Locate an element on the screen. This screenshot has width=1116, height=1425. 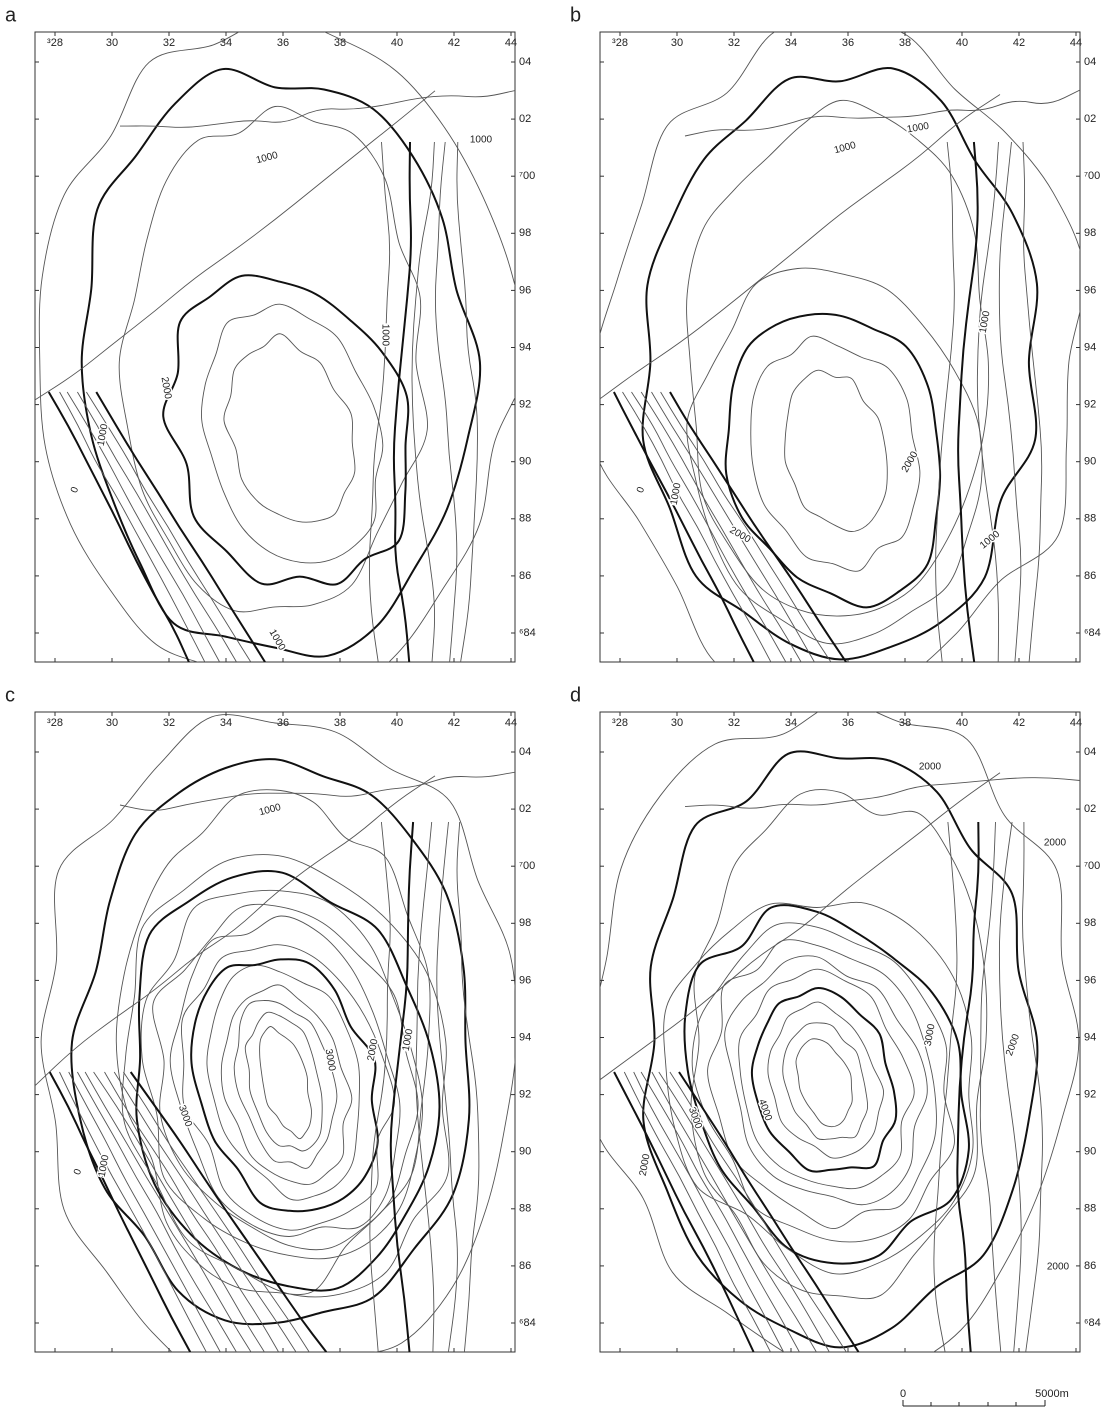
x-tick-label: 34 is located at coordinates (791, 723).